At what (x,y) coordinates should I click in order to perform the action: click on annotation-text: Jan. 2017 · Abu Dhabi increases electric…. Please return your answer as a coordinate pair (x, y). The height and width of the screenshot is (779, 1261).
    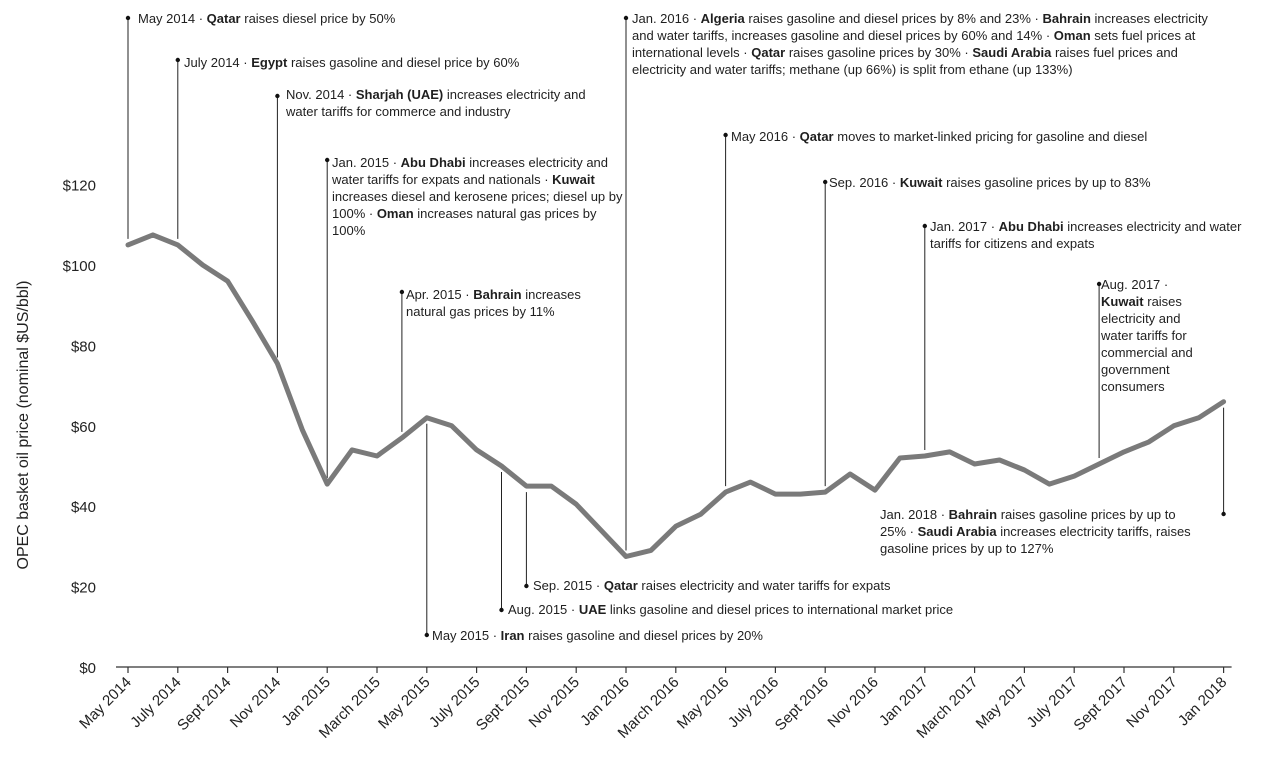
    Looking at the image, I should click on (1092, 235).